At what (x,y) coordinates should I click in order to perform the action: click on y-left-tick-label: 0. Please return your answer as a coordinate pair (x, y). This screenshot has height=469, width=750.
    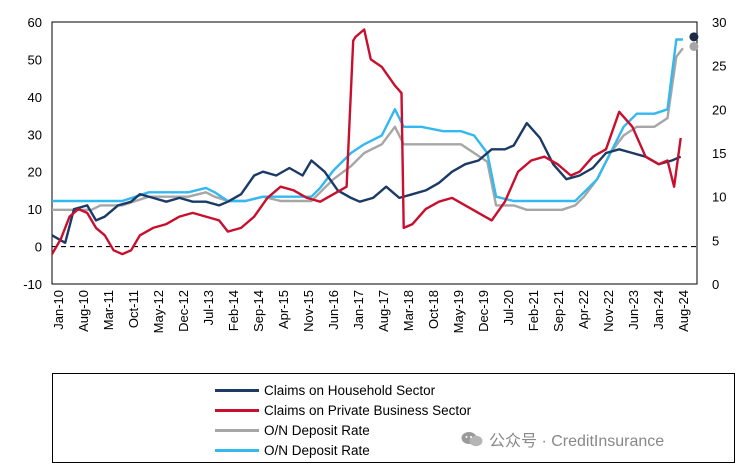
    Looking at the image, I should click on (38, 247).